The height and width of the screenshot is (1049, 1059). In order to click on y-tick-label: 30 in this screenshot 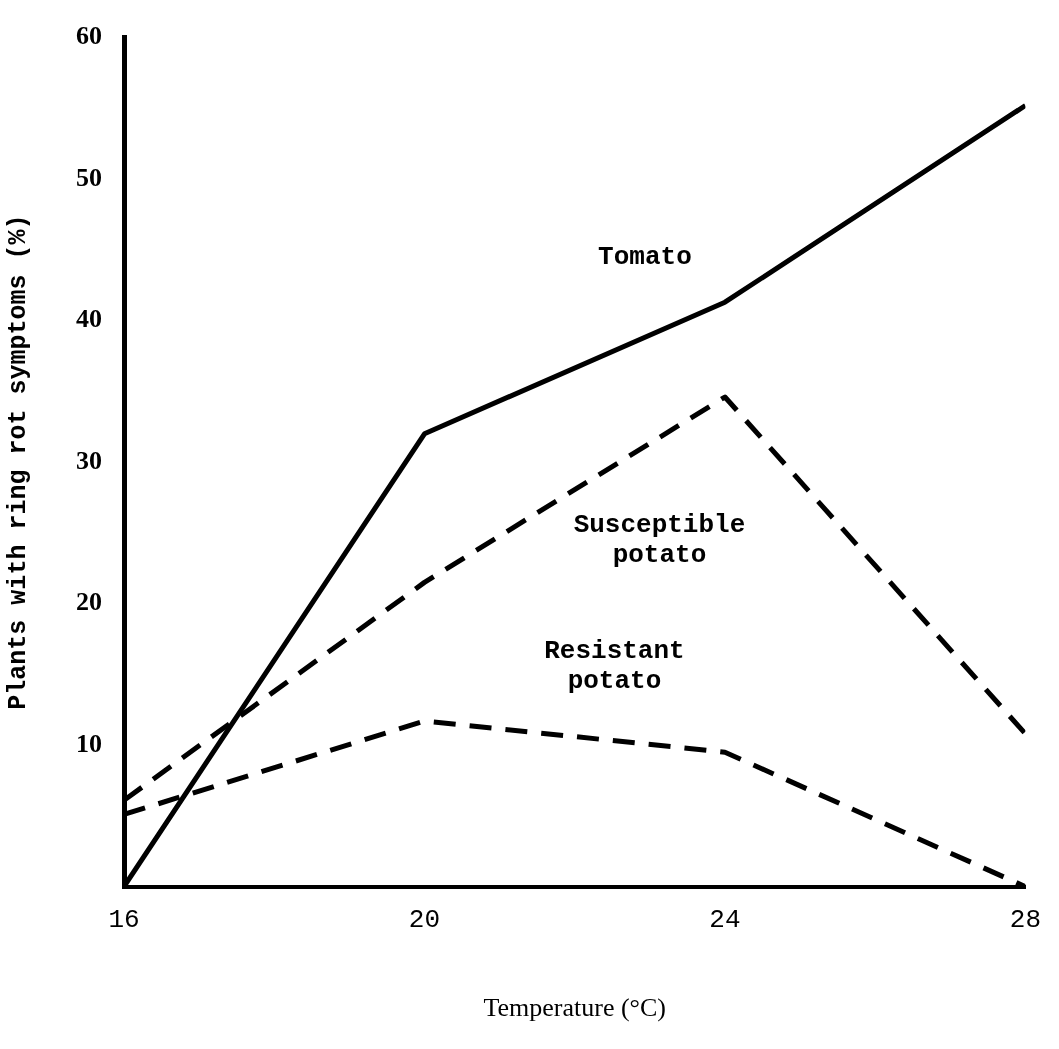, I will do `click(89, 460)`.